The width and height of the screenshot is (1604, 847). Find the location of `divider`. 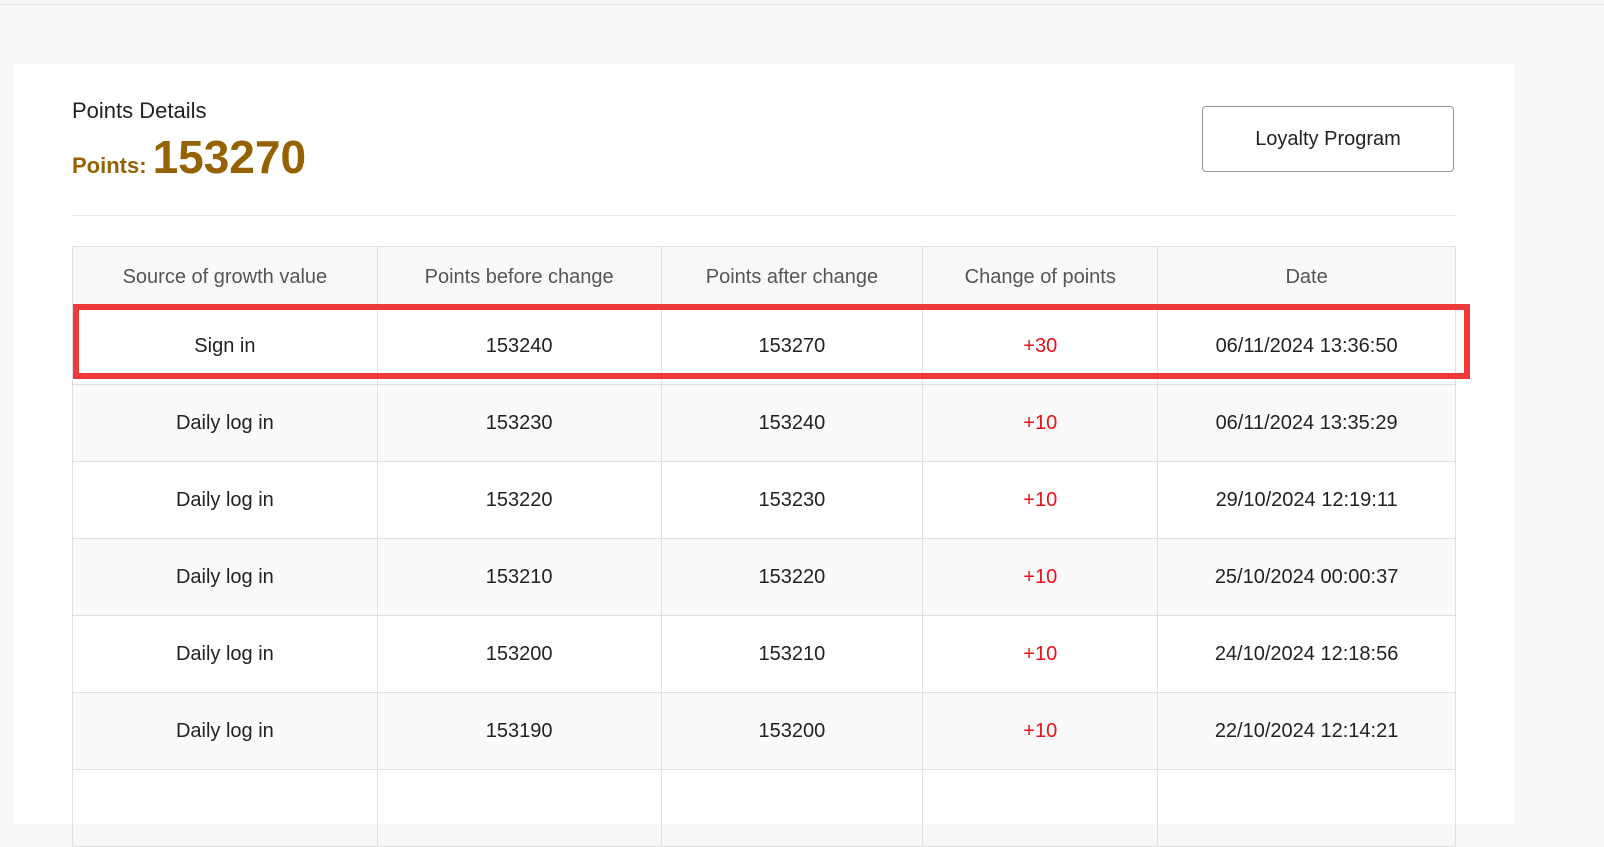

divider is located at coordinates (764, 215).